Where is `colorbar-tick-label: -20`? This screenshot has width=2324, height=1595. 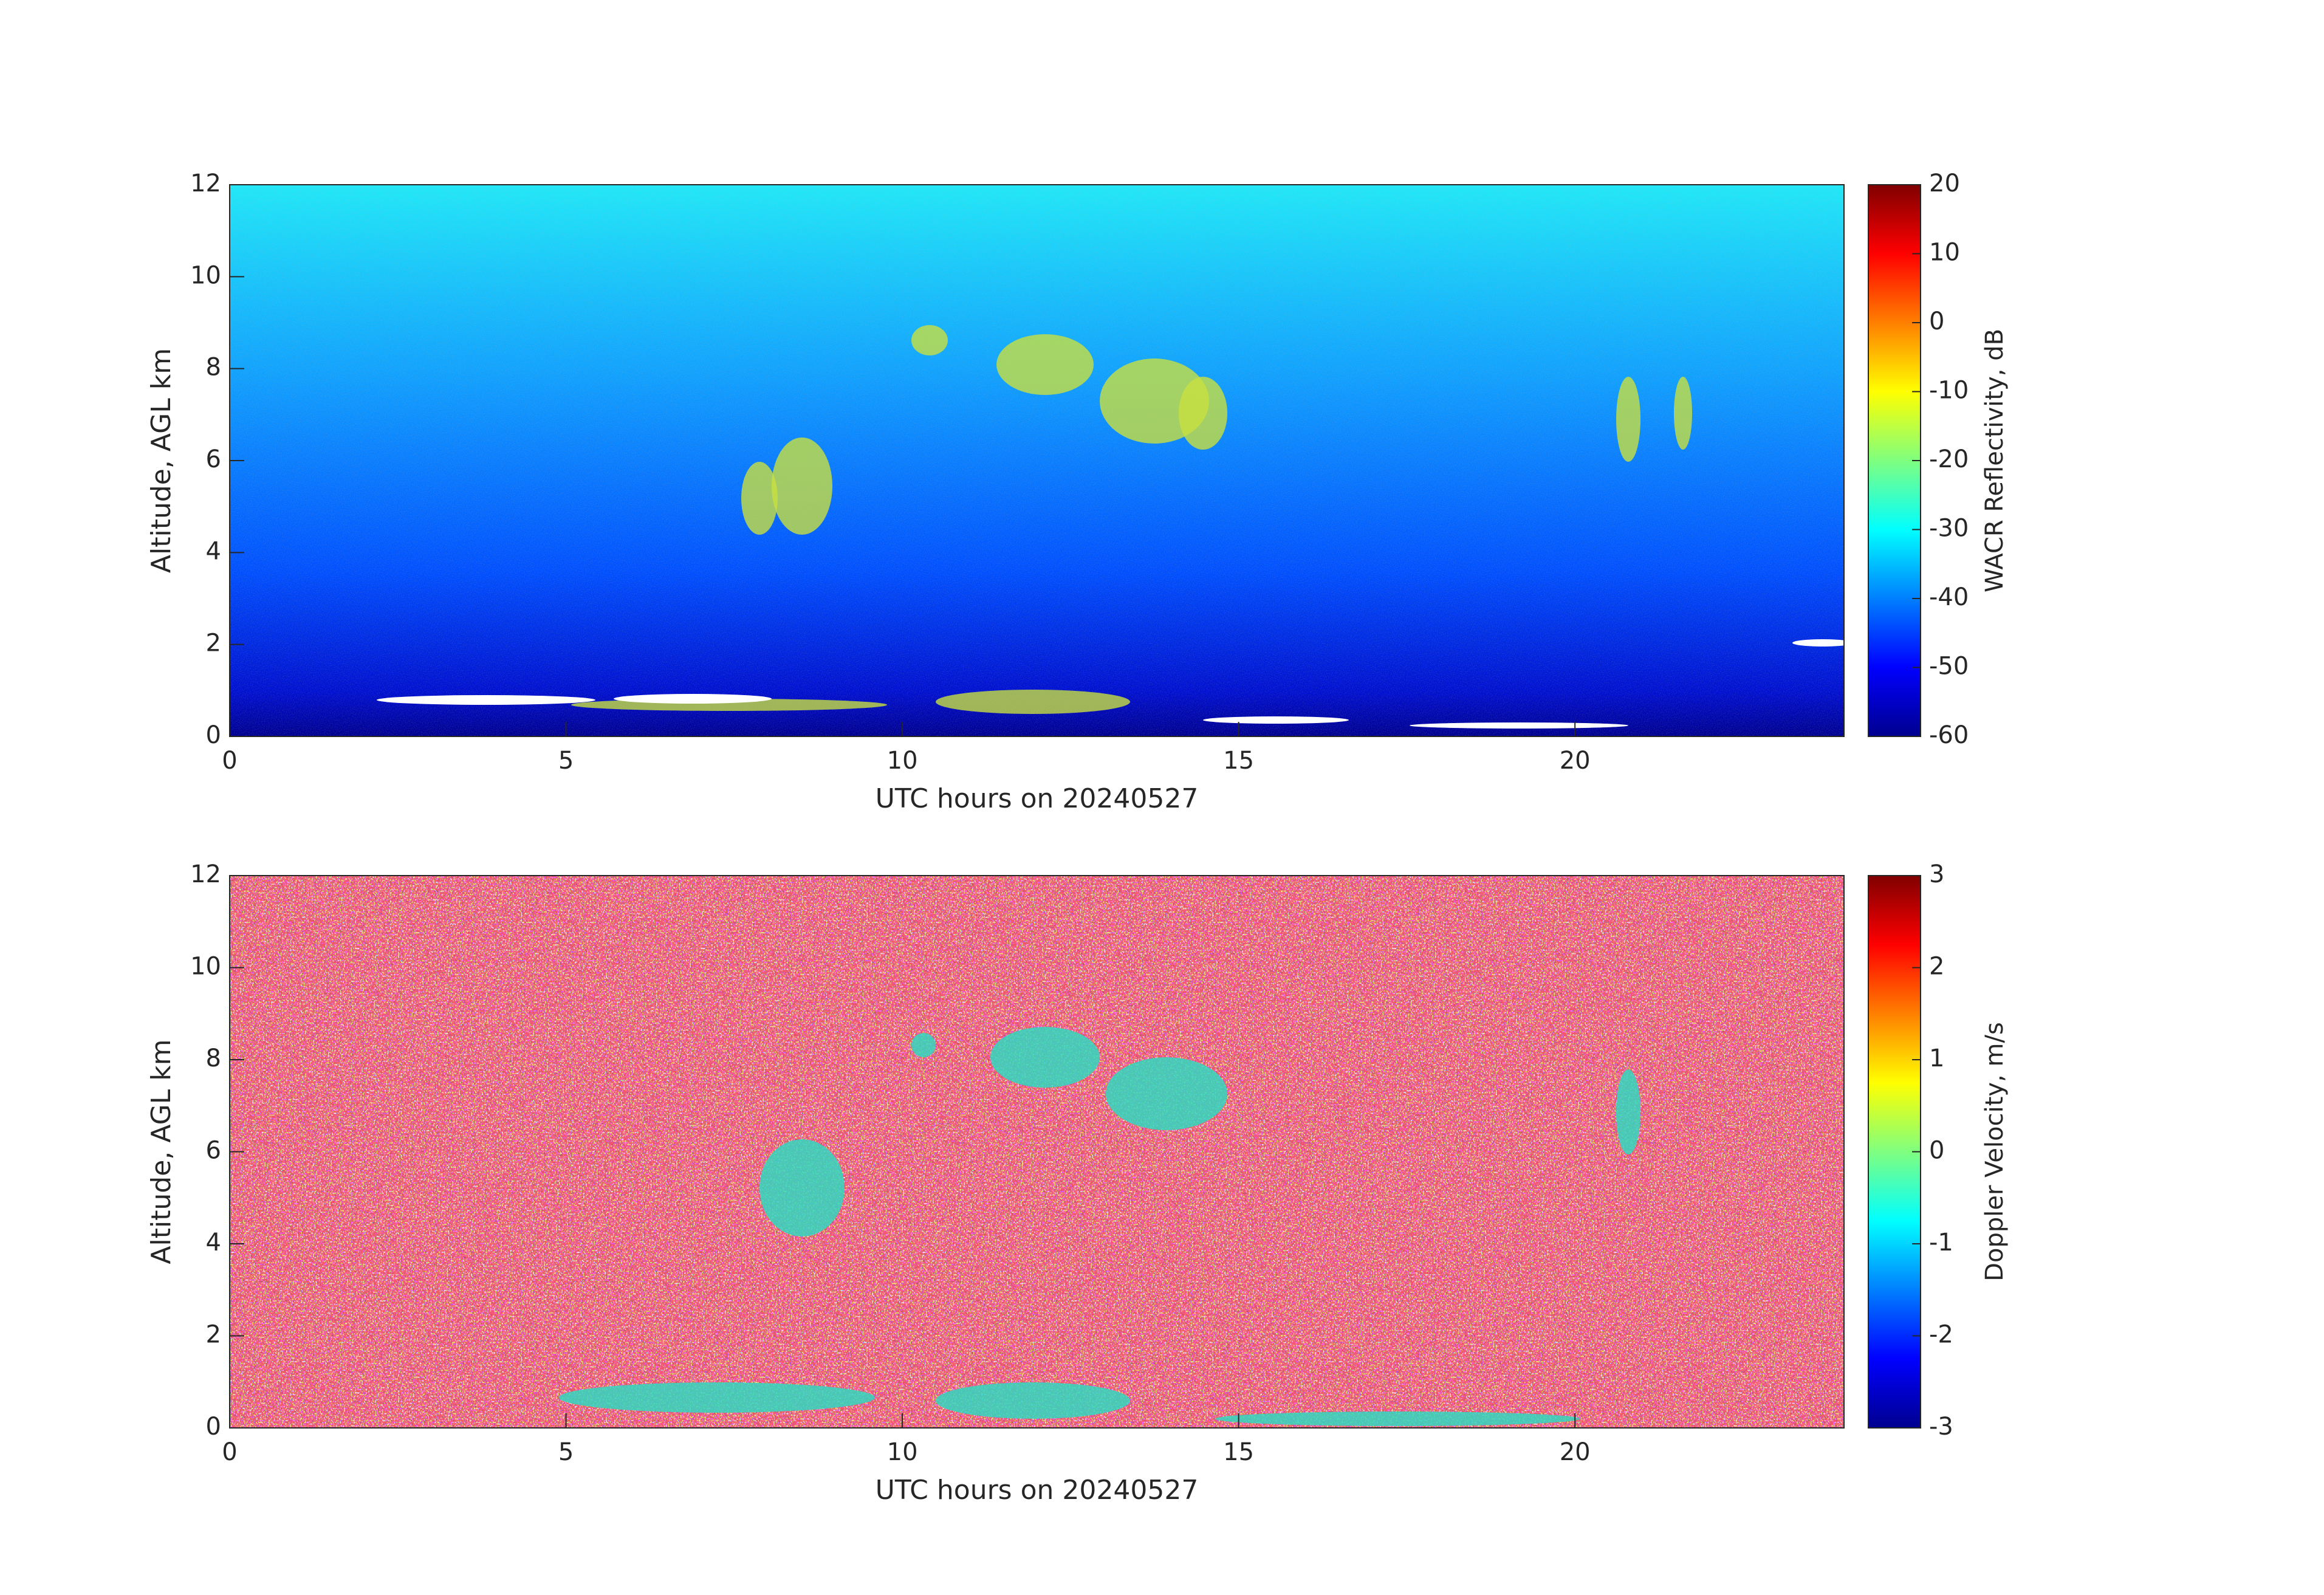
colorbar-tick-label: -20 is located at coordinates (1949, 459).